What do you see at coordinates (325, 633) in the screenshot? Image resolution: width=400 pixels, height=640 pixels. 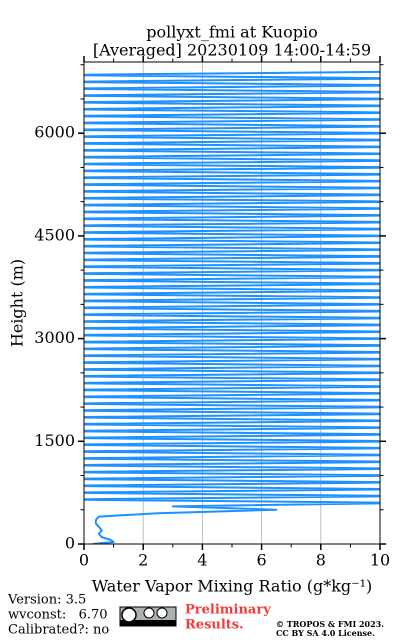 I see `copyright: CC BY SA 4.0 License.` at bounding box center [325, 633].